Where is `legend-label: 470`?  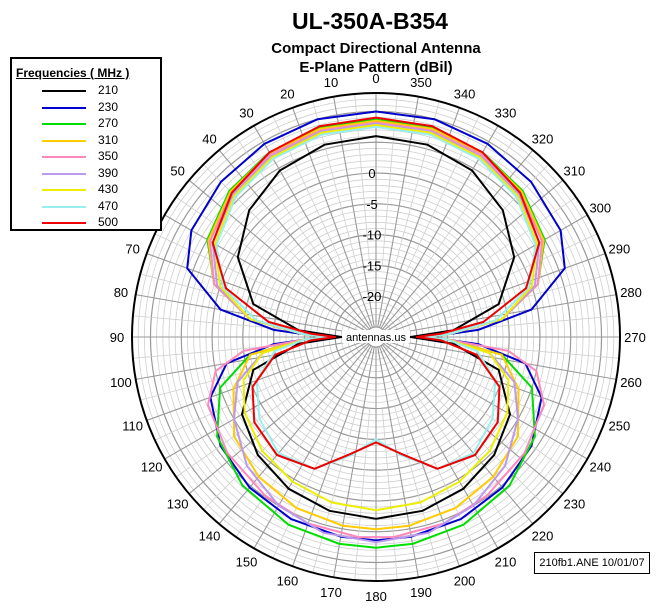 legend-label: 470 is located at coordinates (107, 205).